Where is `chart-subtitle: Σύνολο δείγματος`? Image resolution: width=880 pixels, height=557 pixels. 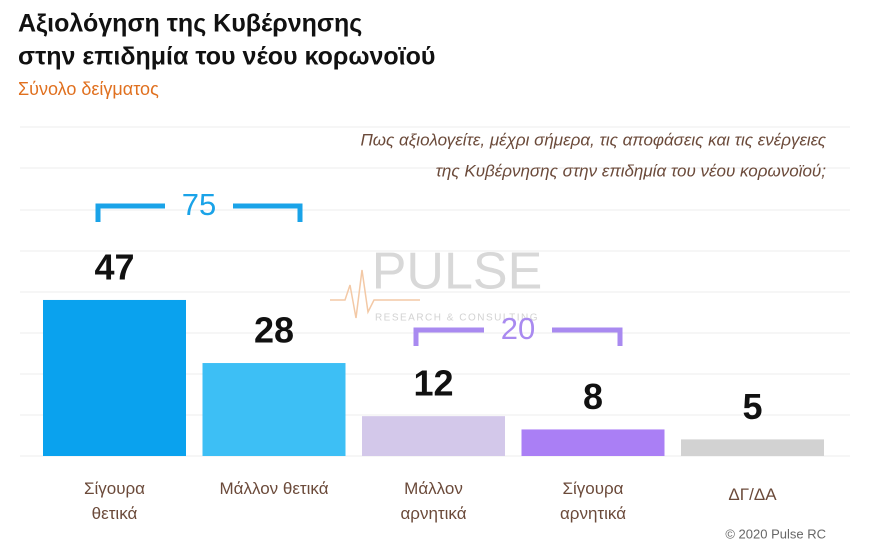 chart-subtitle: Σύνολο δείγματος is located at coordinates (88, 89).